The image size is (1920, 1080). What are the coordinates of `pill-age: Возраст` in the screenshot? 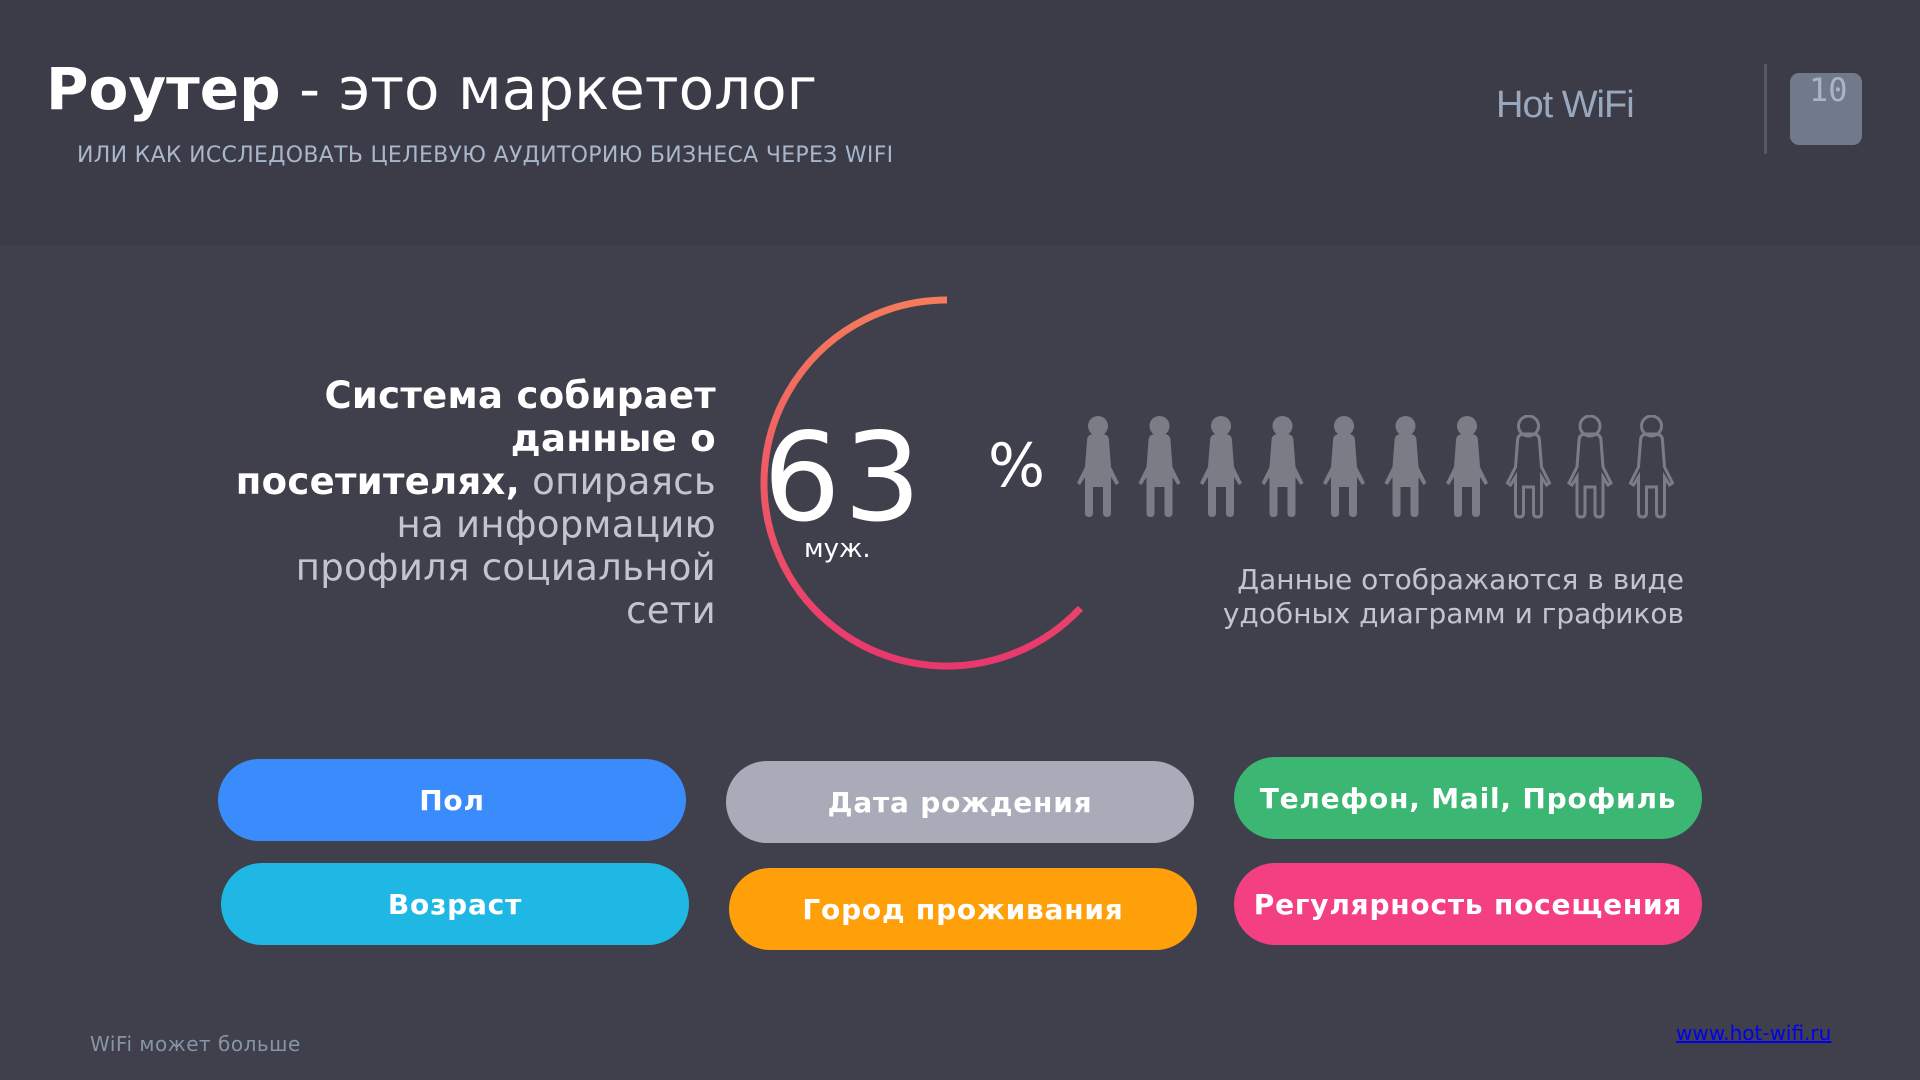 It's located at (455, 904).